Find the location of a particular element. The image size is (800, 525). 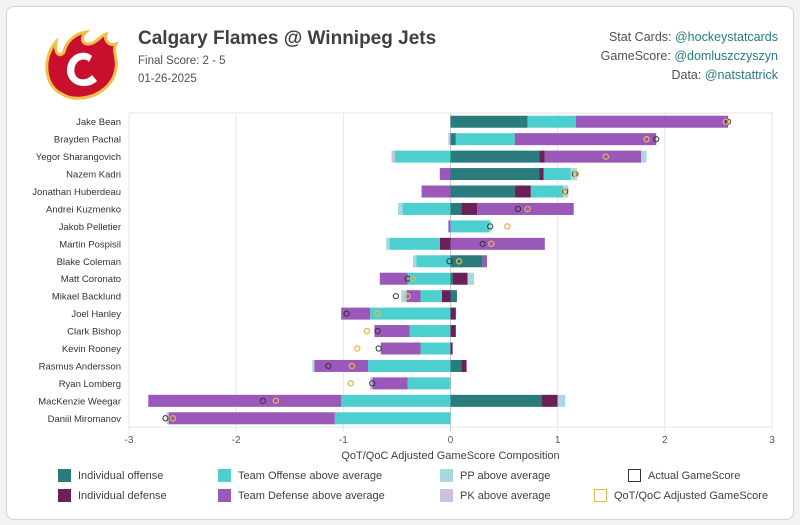

player-name: Rasmus Andersson is located at coordinates (80, 366).